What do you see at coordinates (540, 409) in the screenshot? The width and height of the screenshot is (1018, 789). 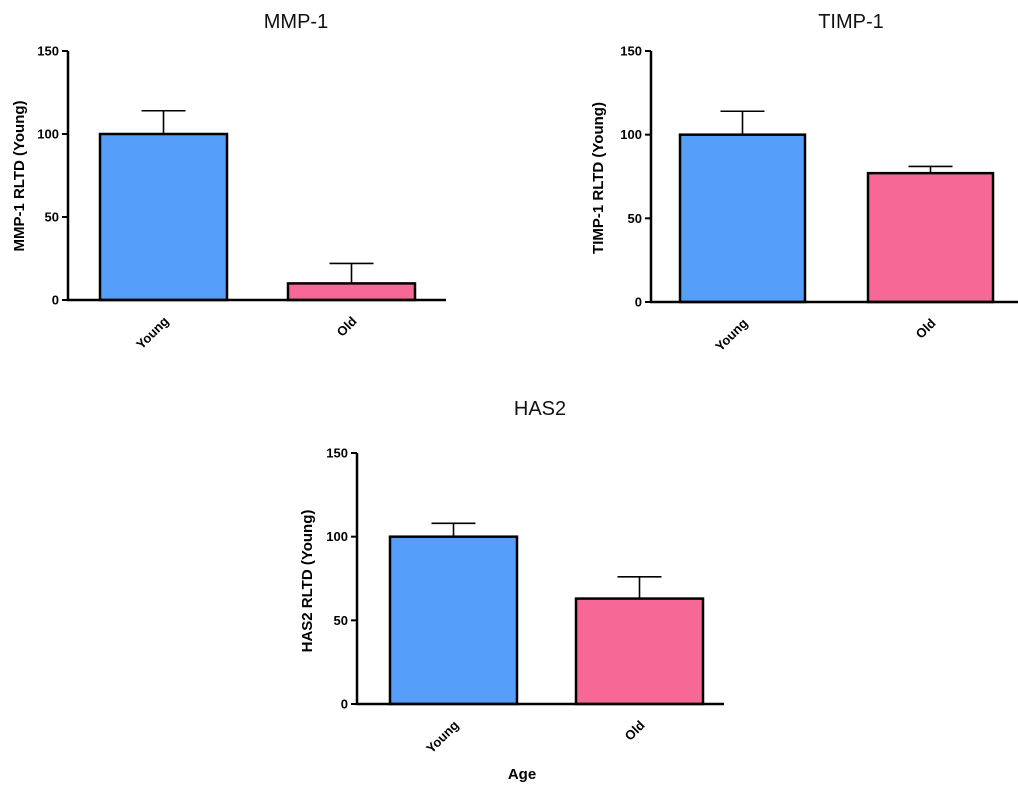 I see `chart-title: HAS2` at bounding box center [540, 409].